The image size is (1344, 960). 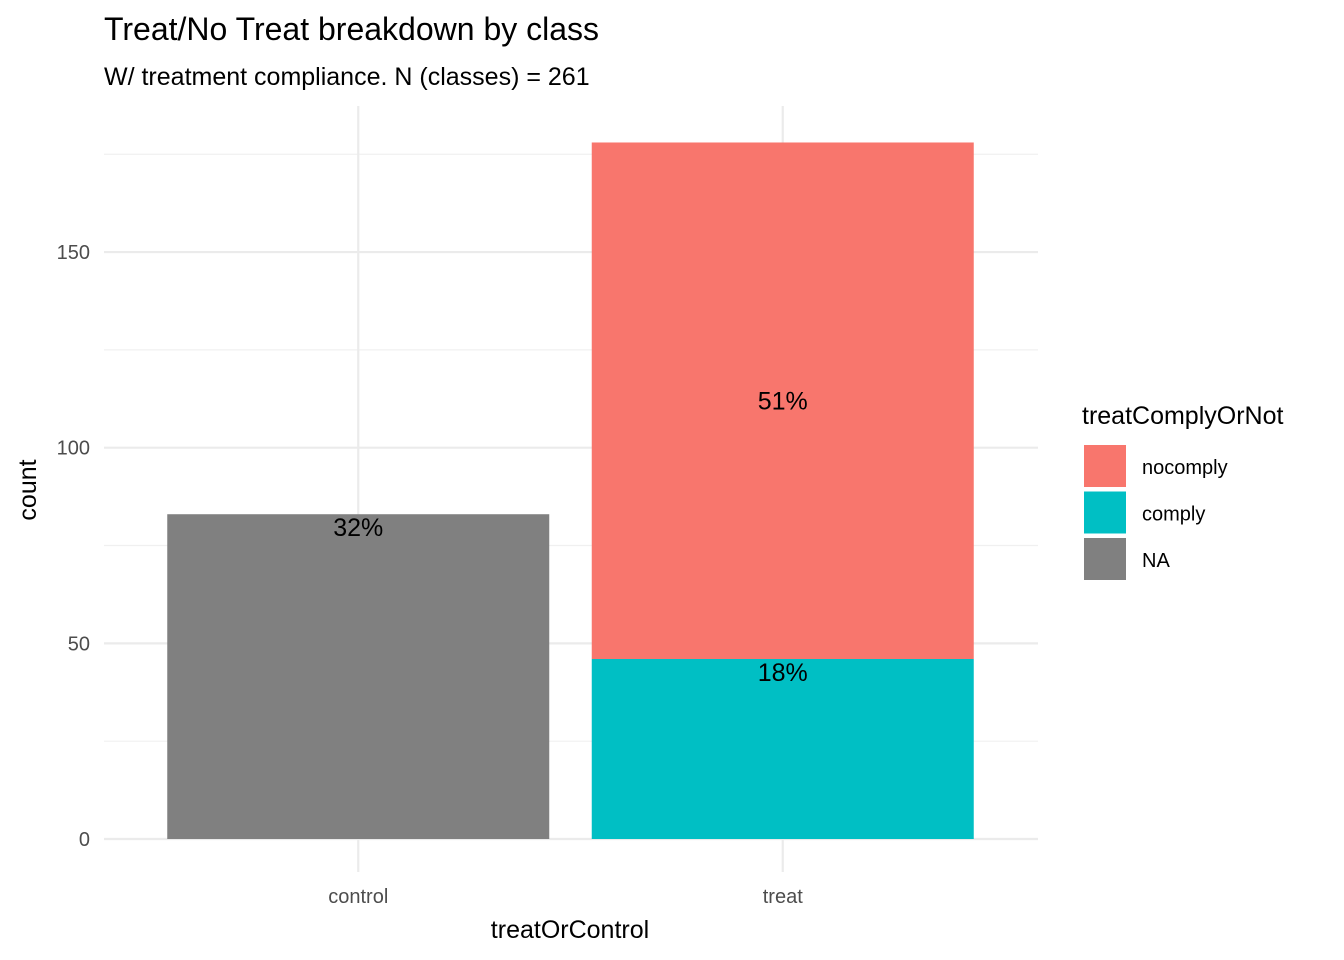 I want to click on bar-data-label: 51%, so click(x=783, y=402).